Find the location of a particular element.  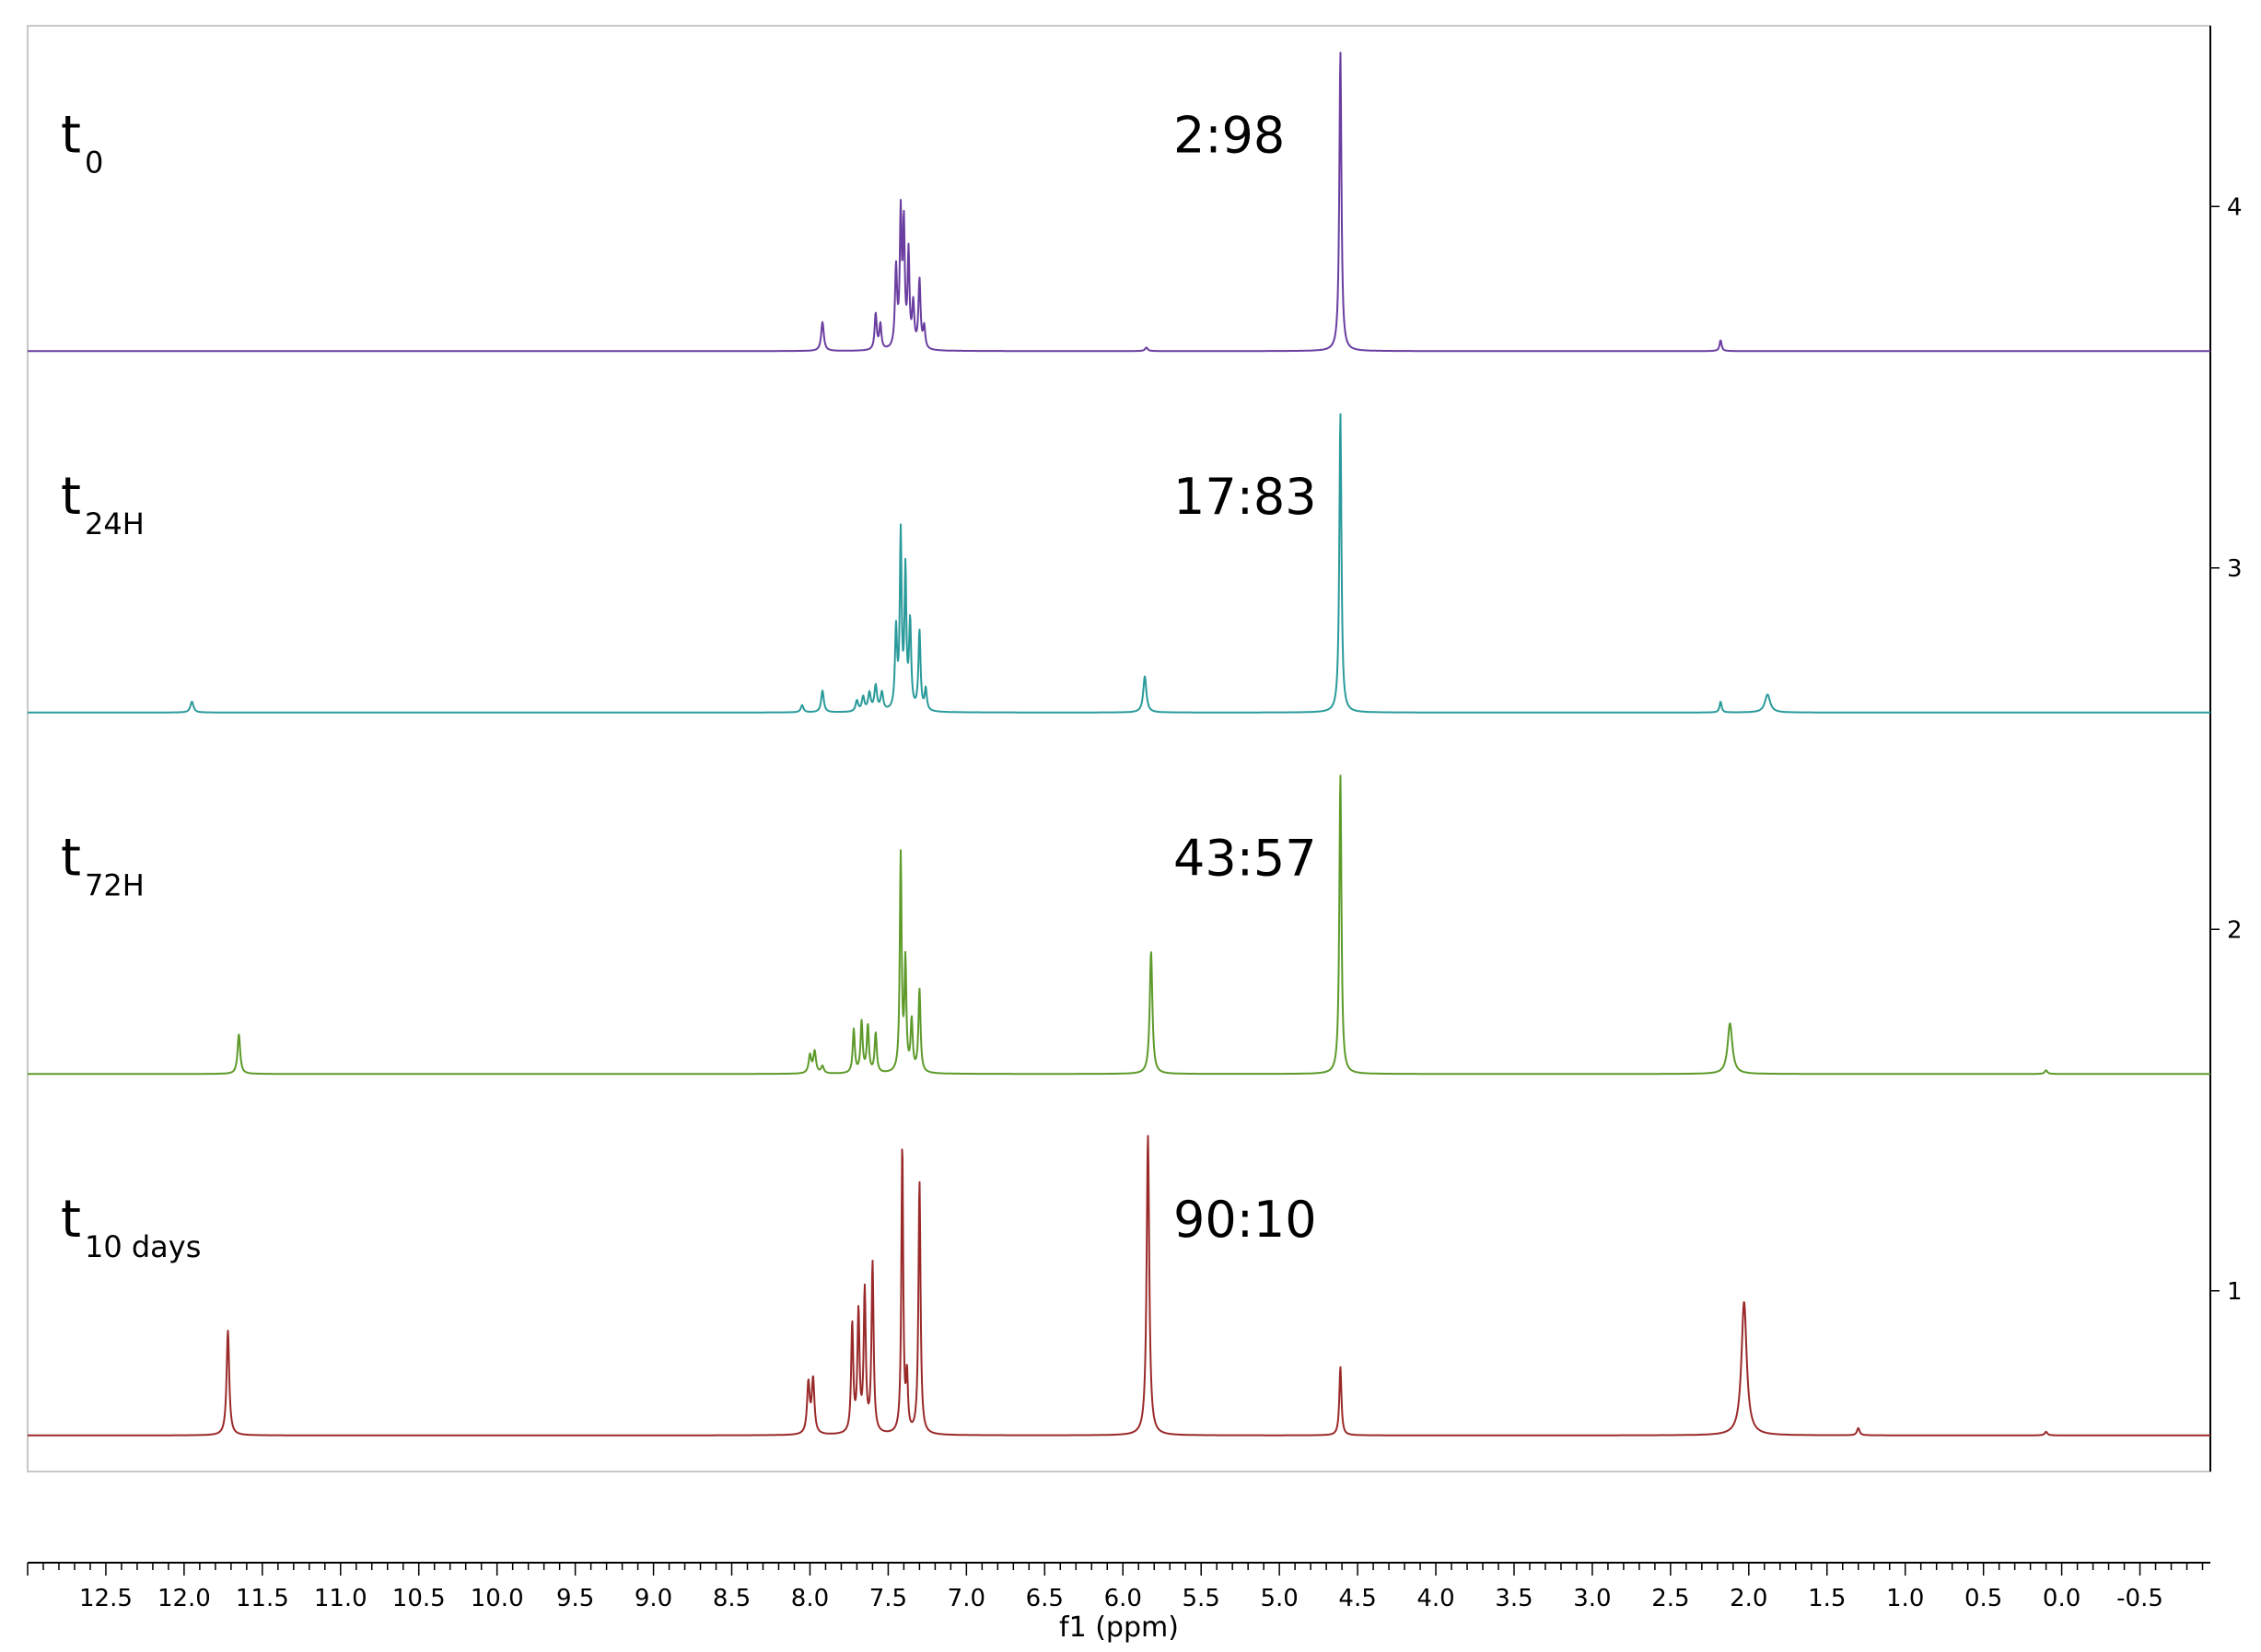

x-tick-label: 10.0 is located at coordinates (497, 1598).